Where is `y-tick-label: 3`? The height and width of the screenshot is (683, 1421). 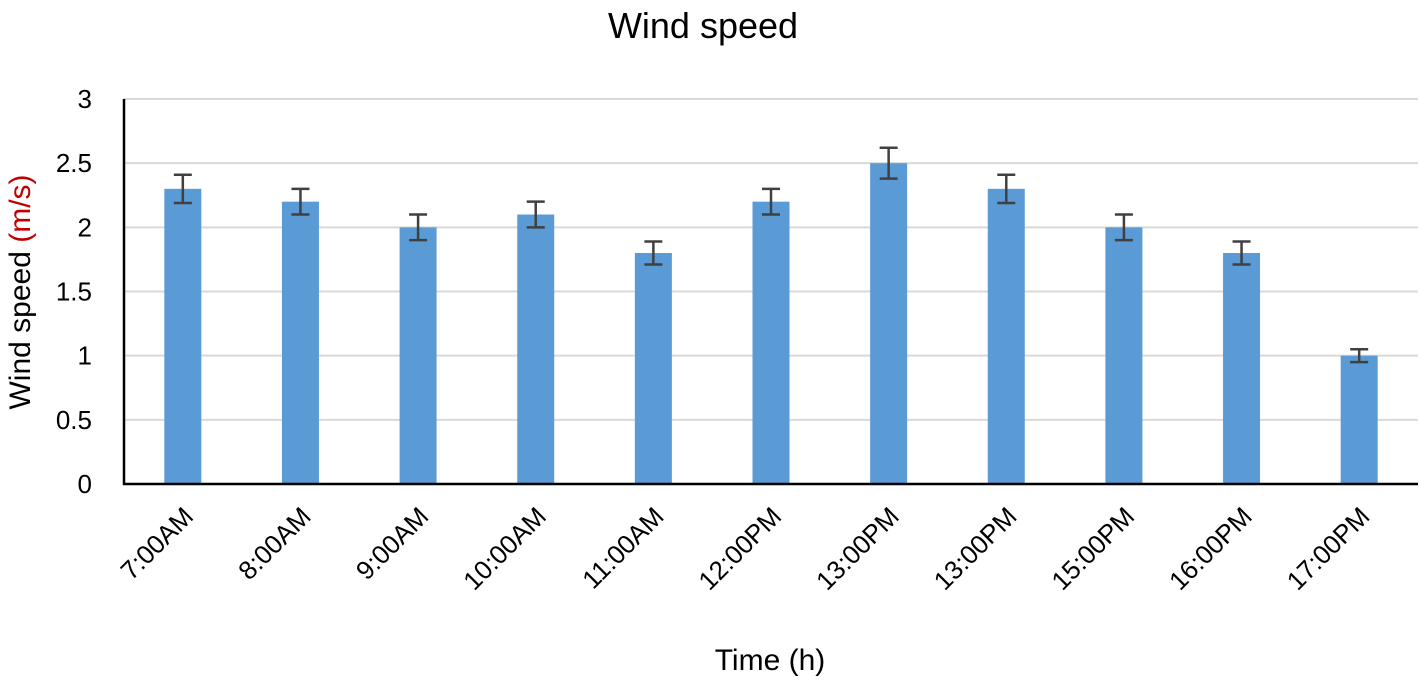 y-tick-label: 3 is located at coordinates (85, 99).